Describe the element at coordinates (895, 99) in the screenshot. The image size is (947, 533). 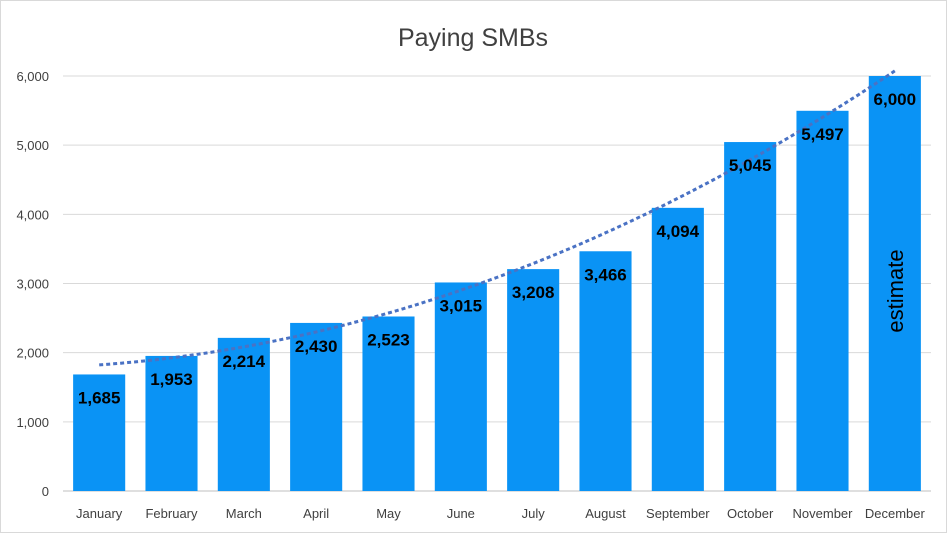
I see `data-label: 6,000` at that location.